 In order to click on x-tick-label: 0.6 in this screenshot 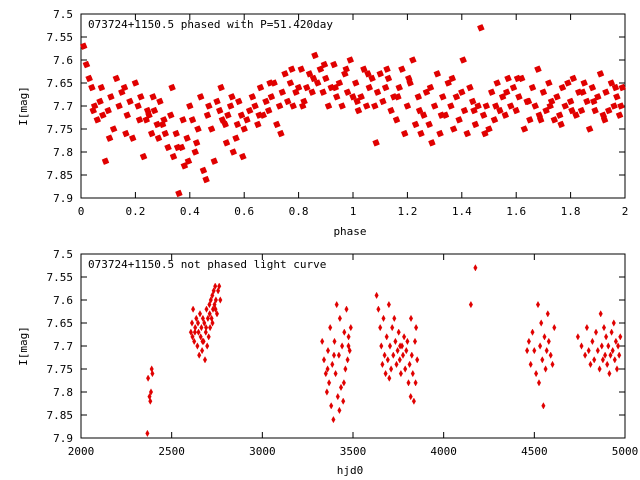, I will do `click(244, 211)`.